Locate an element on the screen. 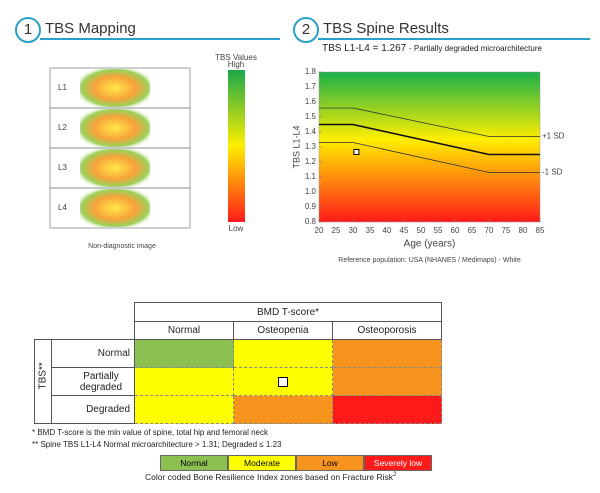  level-box is located at coordinates (120, 208).